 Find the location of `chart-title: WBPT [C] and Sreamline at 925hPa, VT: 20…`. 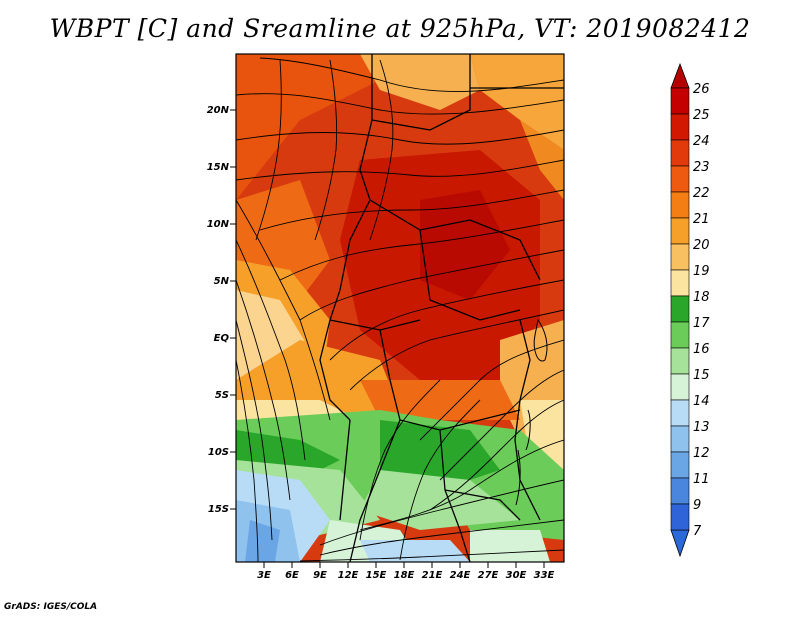

chart-title: WBPT [C] and Sreamline at 925hPa, VT: 20… is located at coordinates (400, 28).